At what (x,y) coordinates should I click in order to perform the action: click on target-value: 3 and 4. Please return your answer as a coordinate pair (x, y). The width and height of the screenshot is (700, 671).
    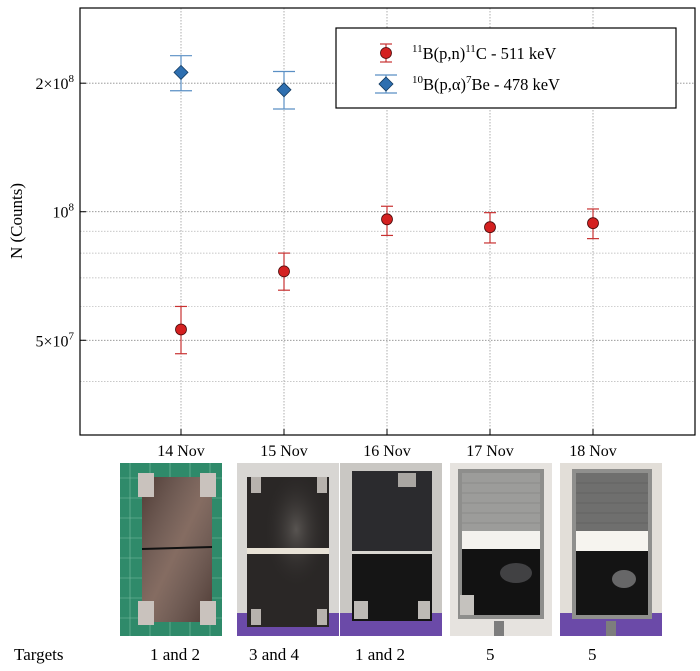
    Looking at the image, I should click on (274, 654).